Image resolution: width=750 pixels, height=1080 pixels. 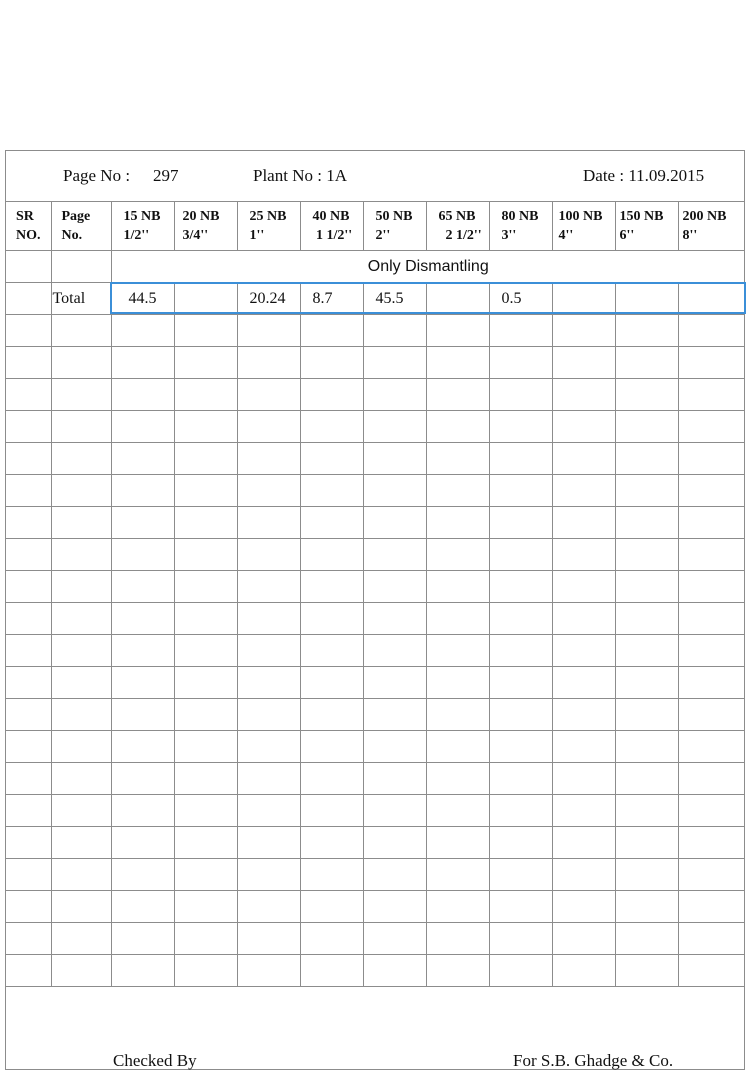 I want to click on total-value-cell: 0.5, so click(x=520, y=298).